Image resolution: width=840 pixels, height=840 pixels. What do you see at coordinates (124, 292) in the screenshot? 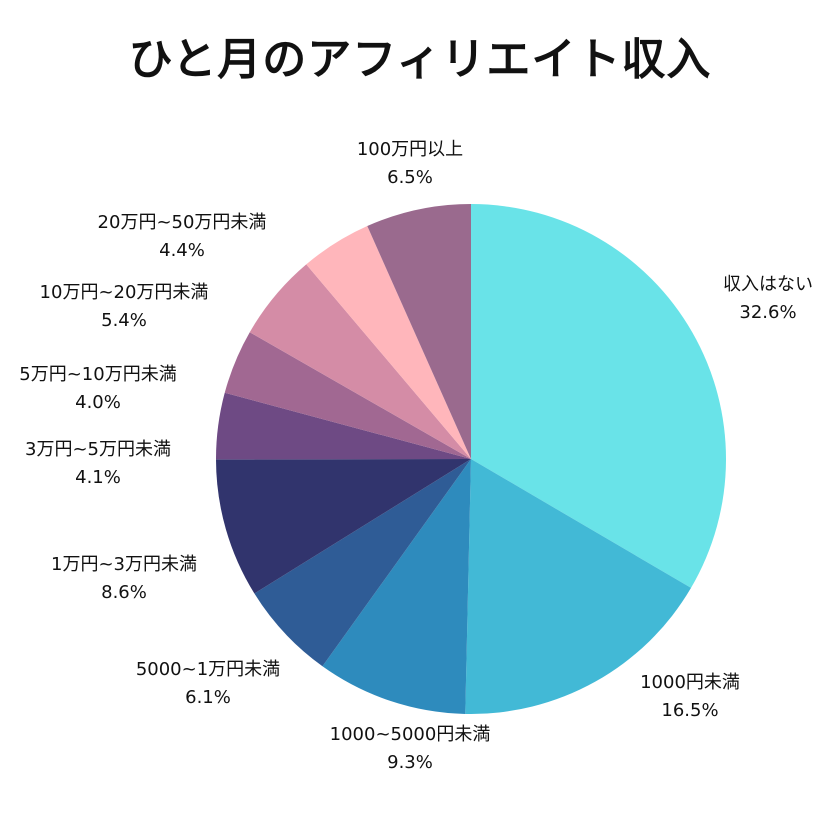
I see `slice-category-label: 10万円~20万円未満` at bounding box center [124, 292].